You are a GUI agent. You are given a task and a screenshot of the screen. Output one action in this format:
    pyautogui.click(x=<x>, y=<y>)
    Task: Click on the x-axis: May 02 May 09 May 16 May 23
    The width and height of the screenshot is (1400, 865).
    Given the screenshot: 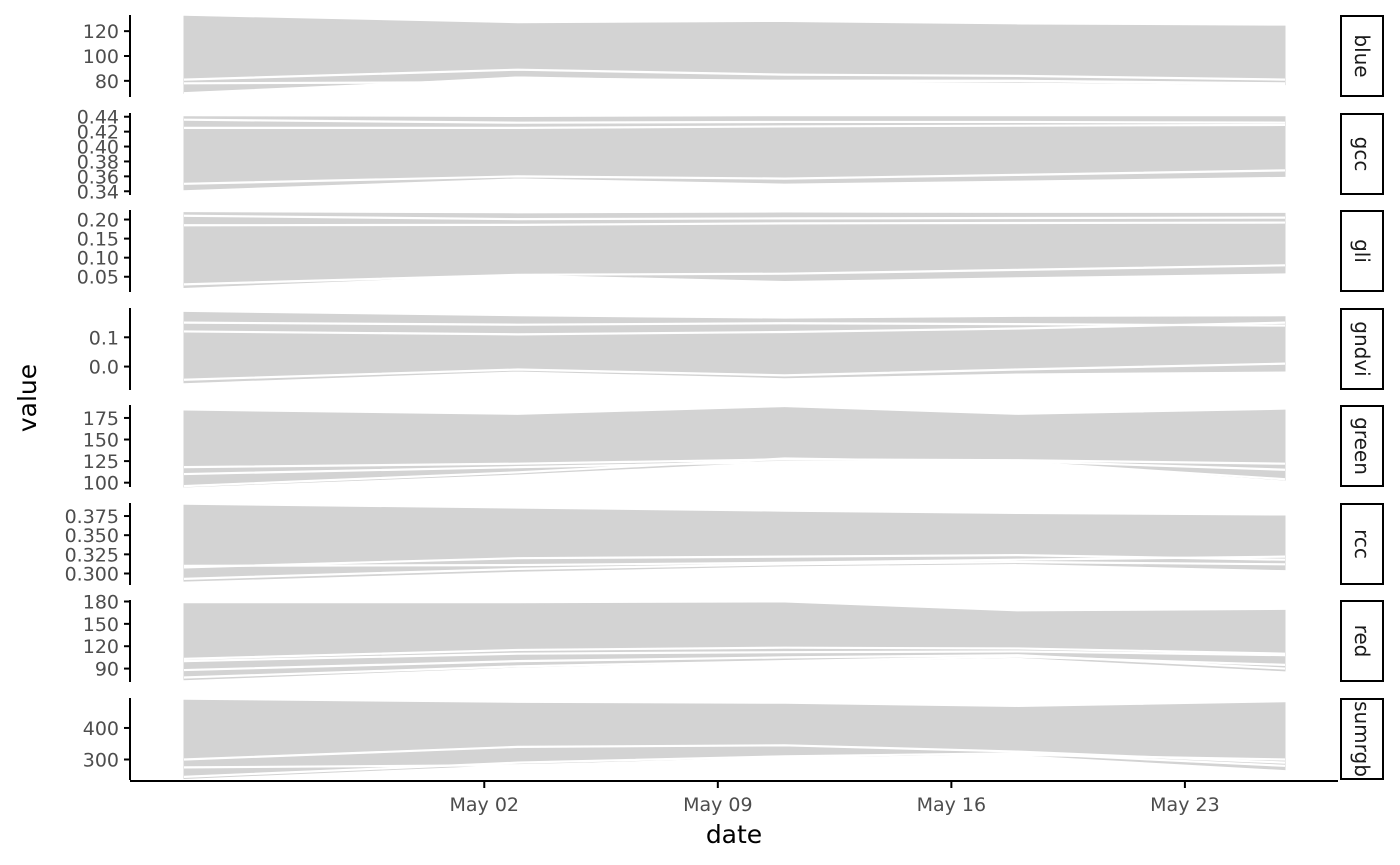 What is the action you would take?
    pyautogui.click(x=734, y=798)
    